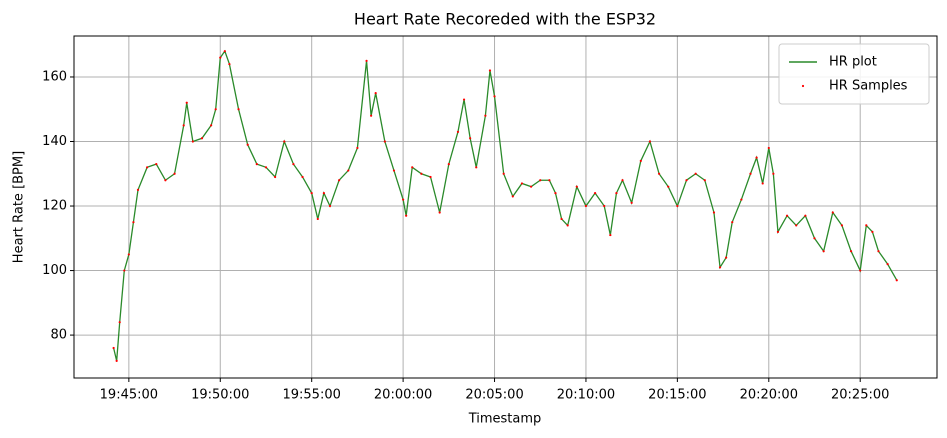 This screenshot has width=947, height=438. I want to click on x-tick-label: 19:50:00, so click(220, 395).